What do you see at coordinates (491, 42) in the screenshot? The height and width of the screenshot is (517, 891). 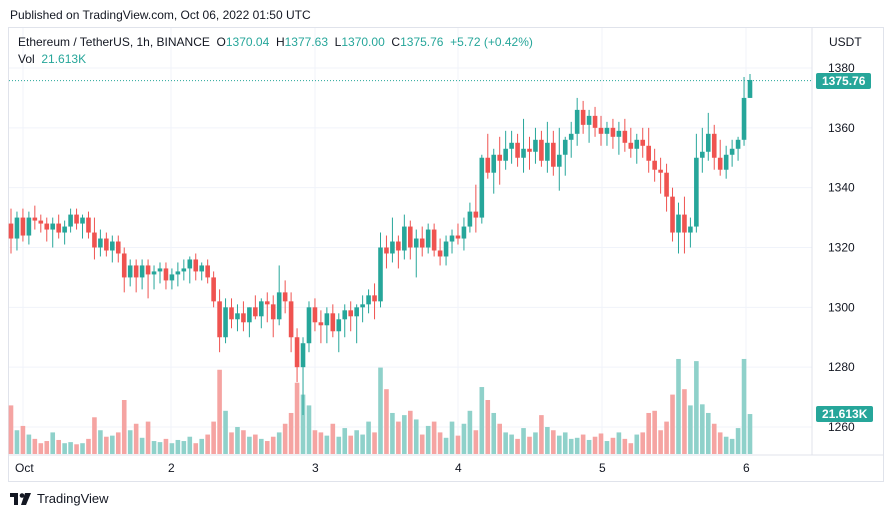 I see `change-value: +5.72 (+0.42%)` at bounding box center [491, 42].